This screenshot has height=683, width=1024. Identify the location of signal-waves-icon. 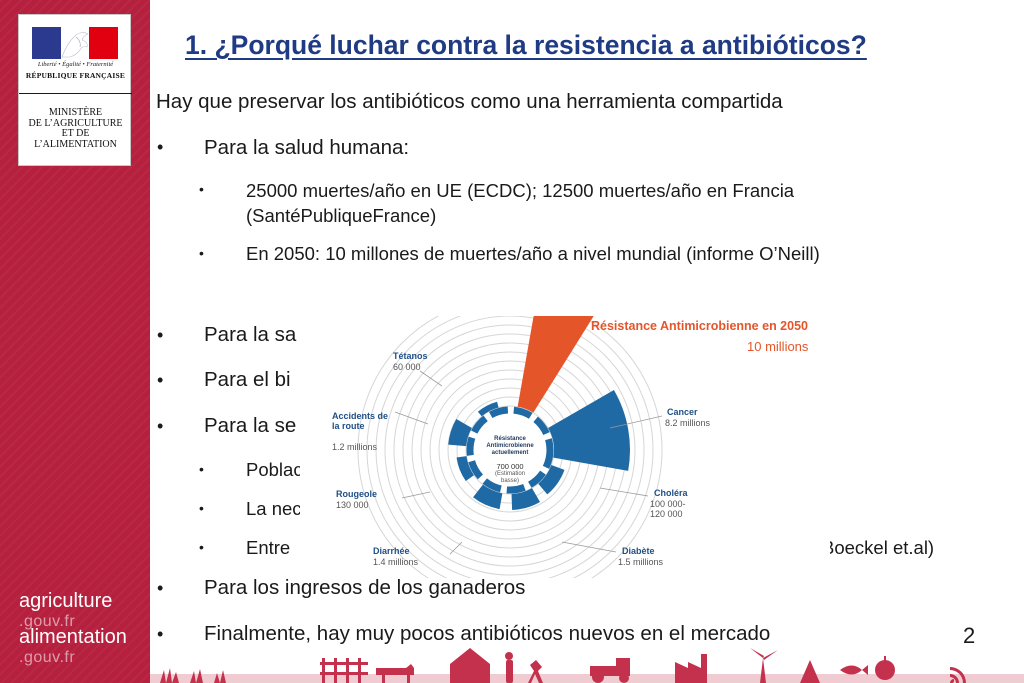
(958, 675).